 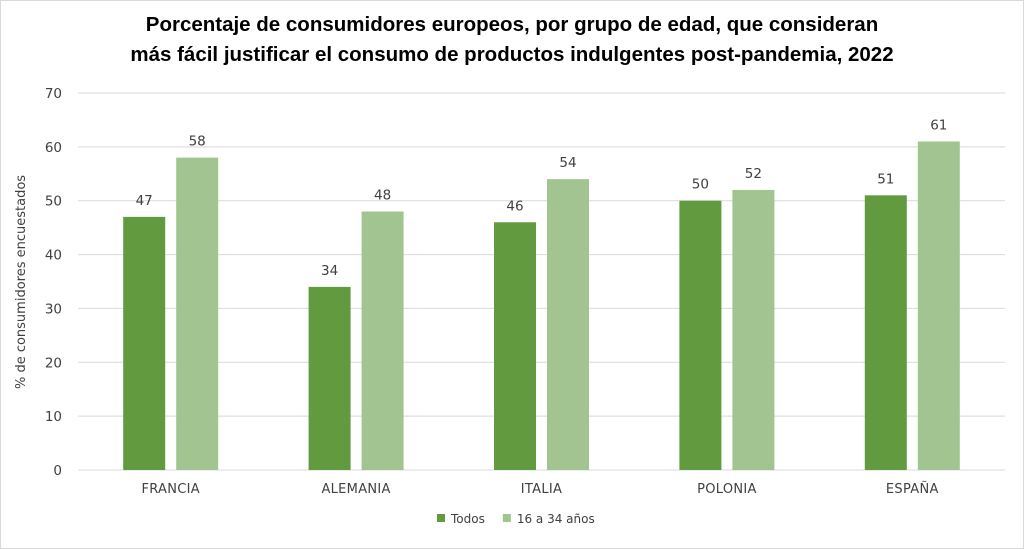 What do you see at coordinates (170, 489) in the screenshot?
I see `category-francia: FRANCIA` at bounding box center [170, 489].